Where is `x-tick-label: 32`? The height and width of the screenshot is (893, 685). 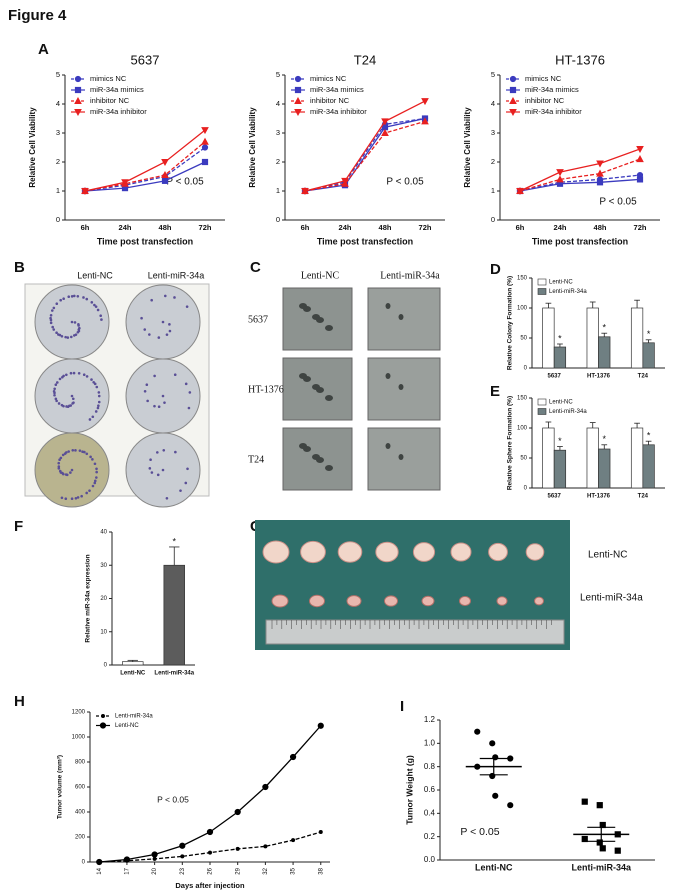 x-tick-label: 32 is located at coordinates (266, 870).